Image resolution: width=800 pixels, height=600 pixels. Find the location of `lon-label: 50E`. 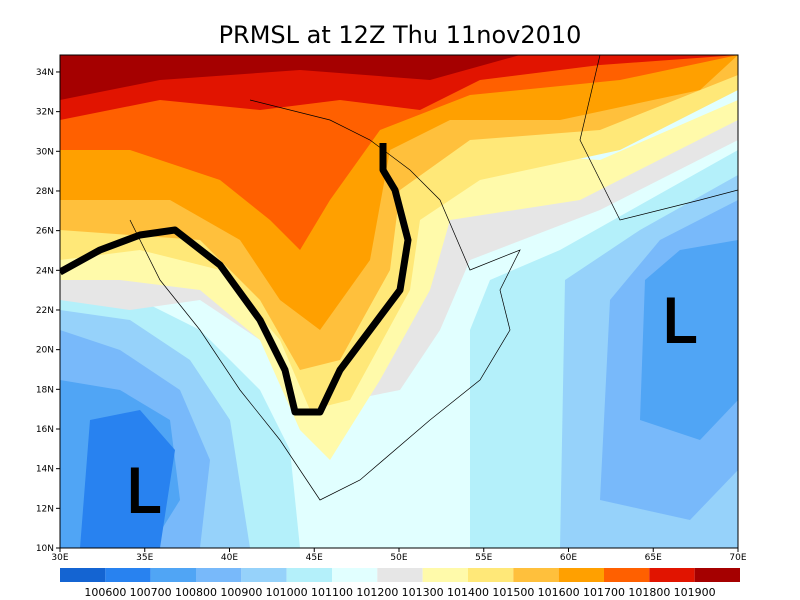

lon-label: 50E is located at coordinates (398, 558).